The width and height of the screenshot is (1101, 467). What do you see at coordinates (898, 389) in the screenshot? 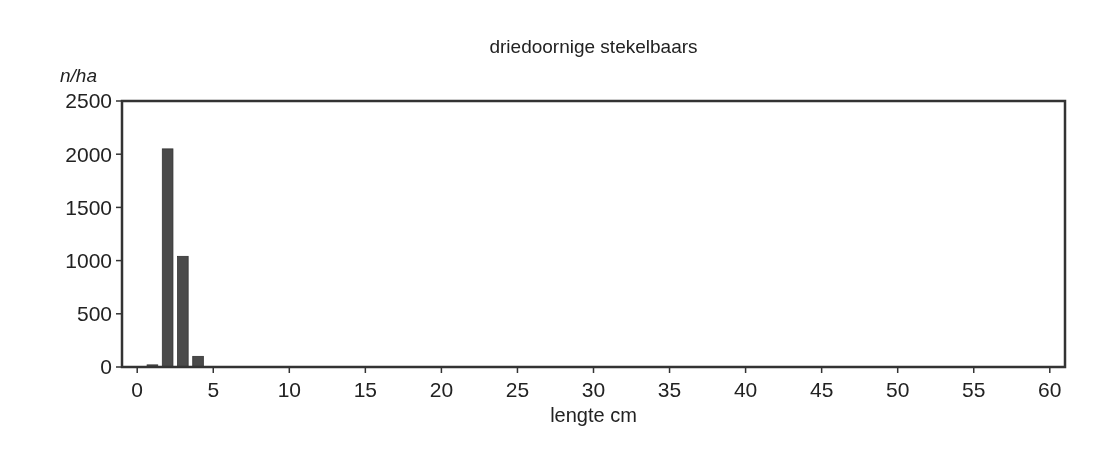
I see `x-tick-label: 50` at bounding box center [898, 389].